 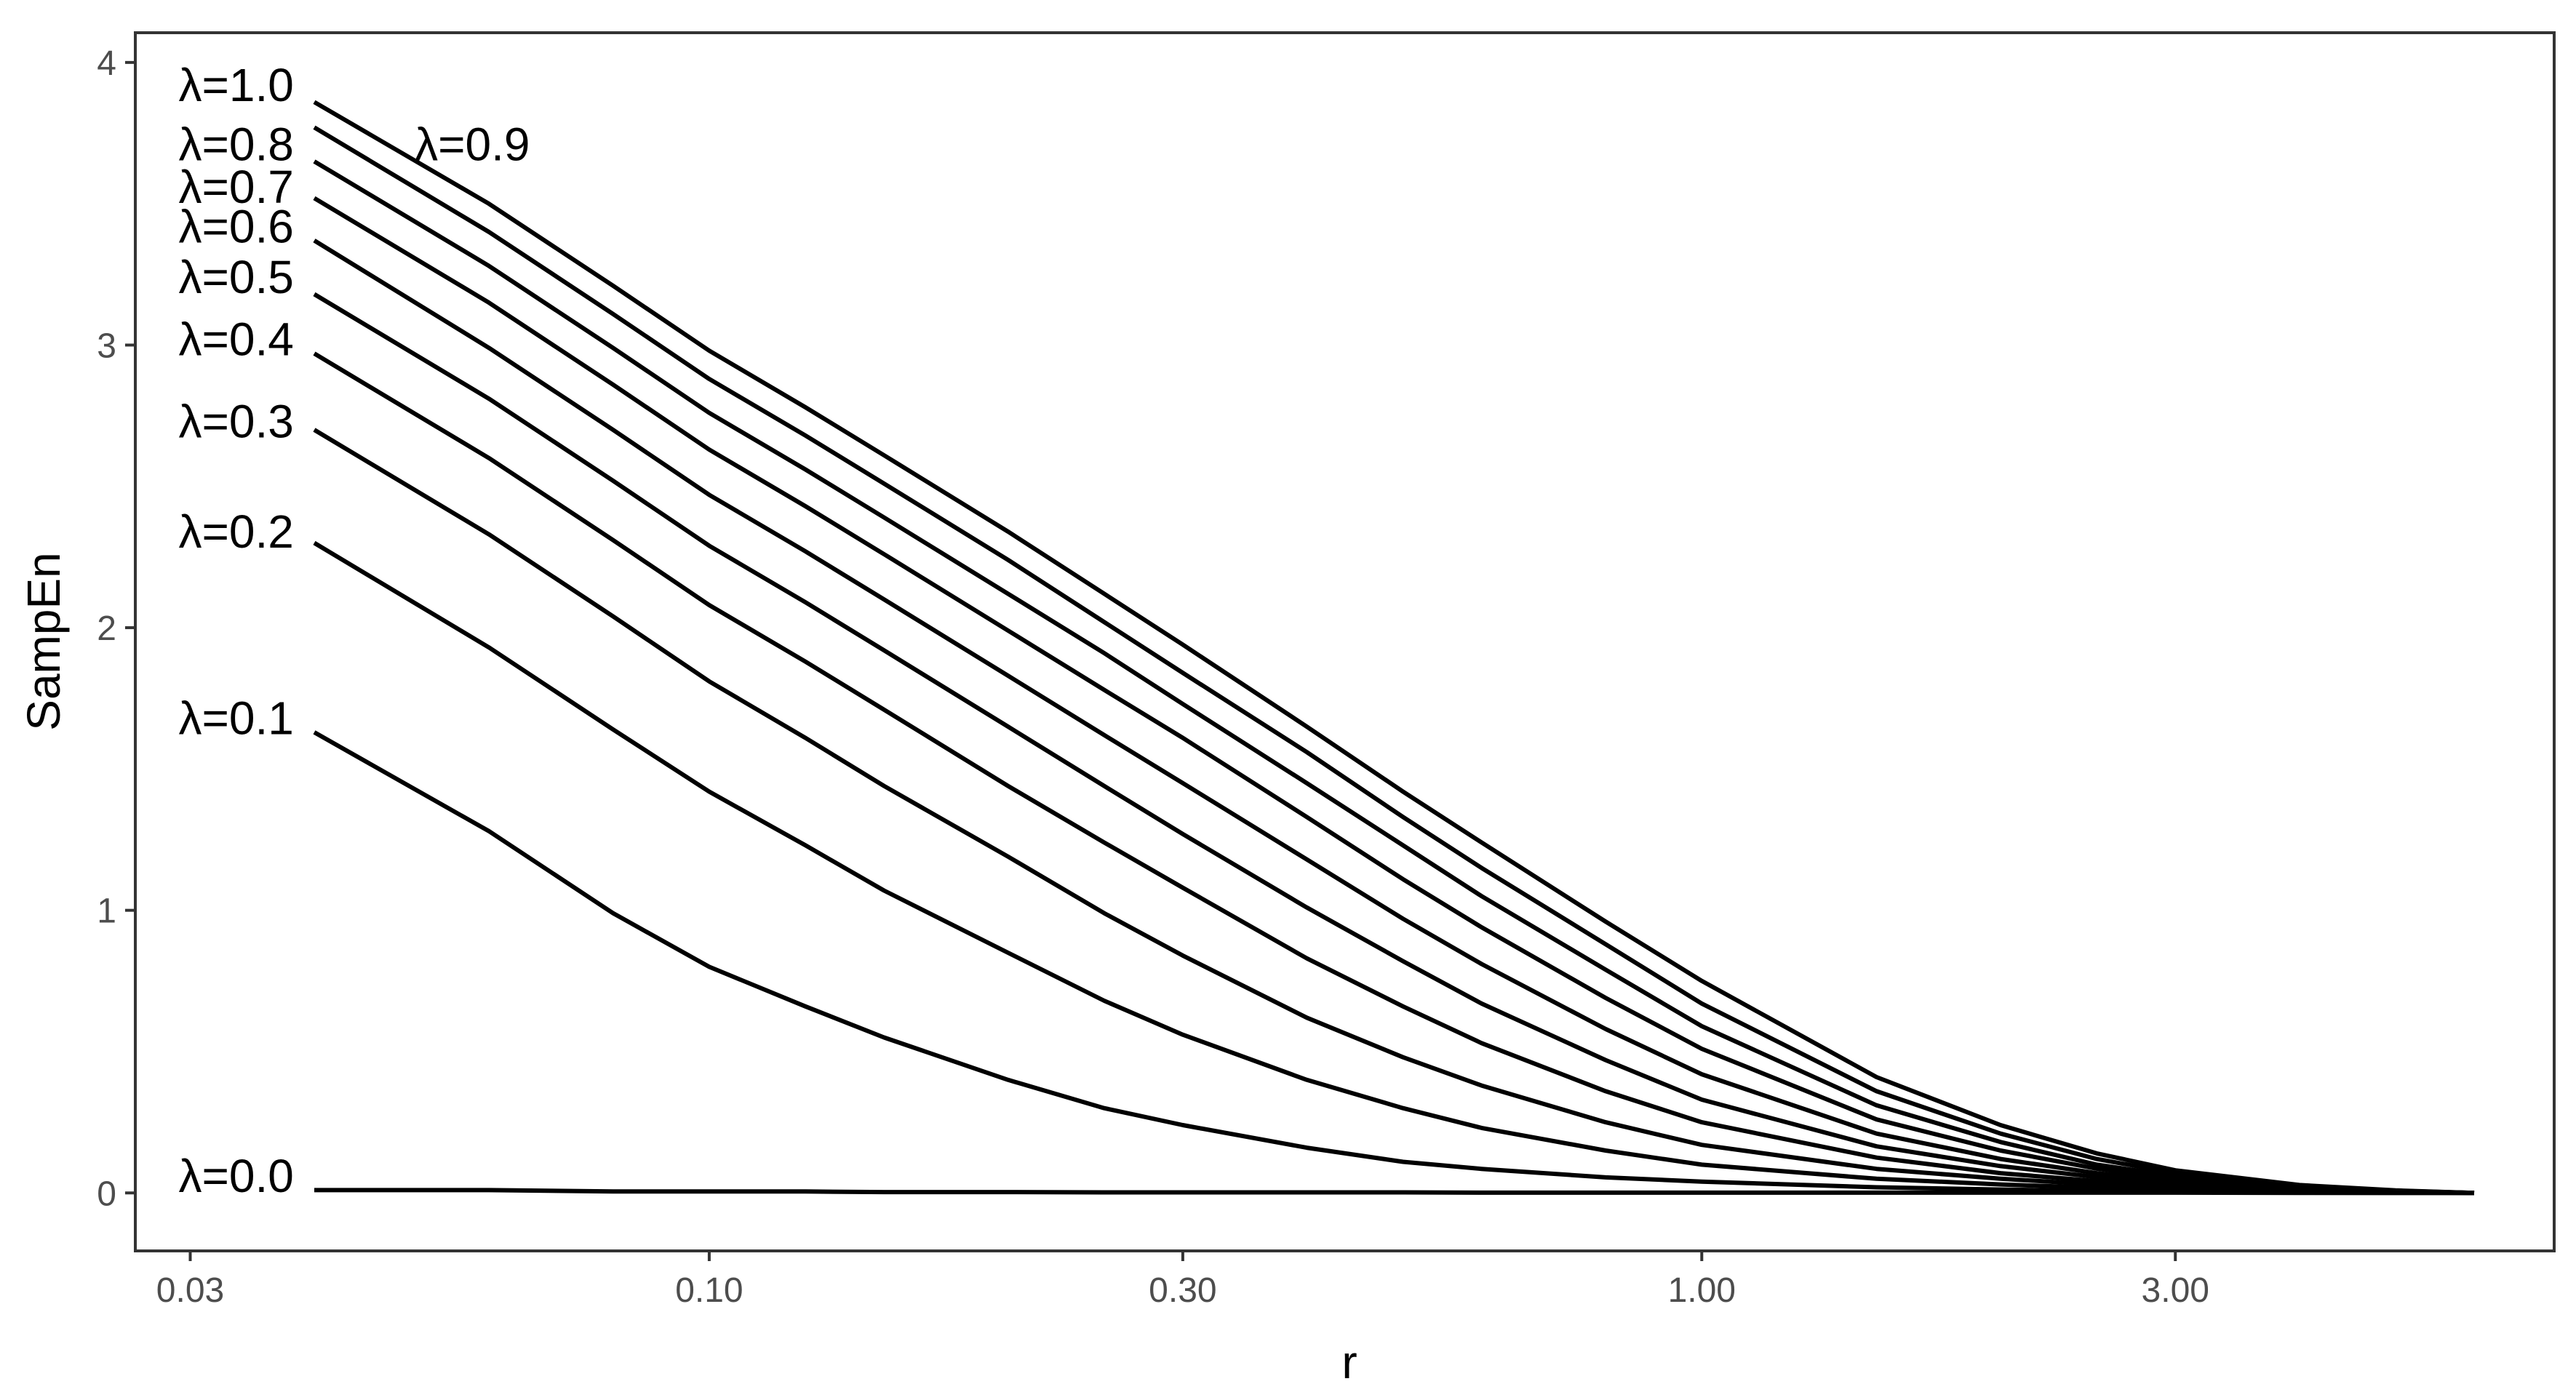 I want to click on series-label-lambda-0-9: λ=0.9, so click(x=472, y=145).